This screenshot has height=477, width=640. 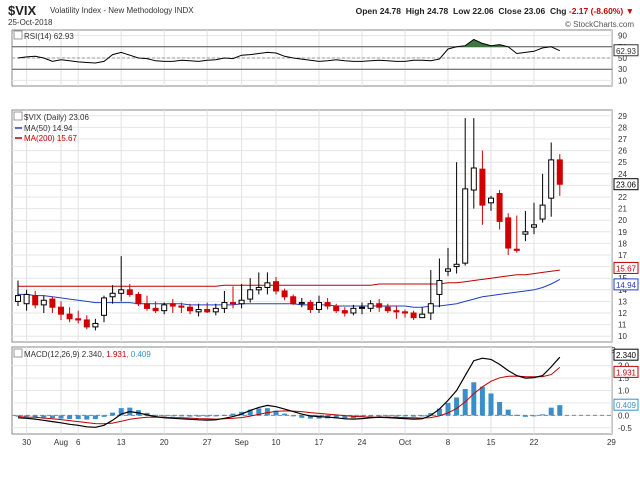 I want to click on price-ytick-label: 17, so click(x=622, y=255).